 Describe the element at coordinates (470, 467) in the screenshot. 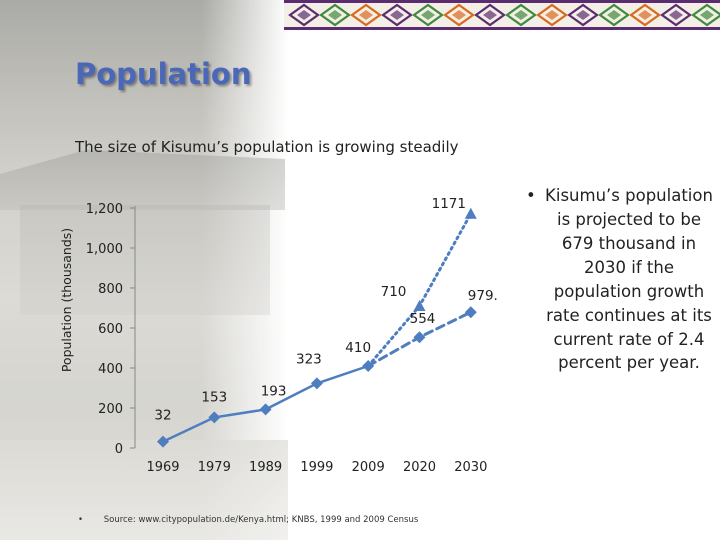

I see `x-tick-label: 2030` at that location.